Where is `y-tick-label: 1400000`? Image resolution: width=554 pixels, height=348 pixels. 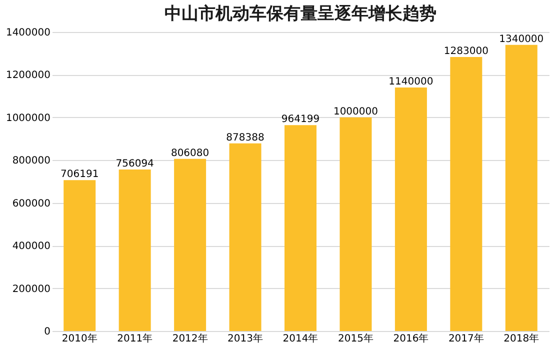
y-tick-label: 1400000 is located at coordinates (28, 33).